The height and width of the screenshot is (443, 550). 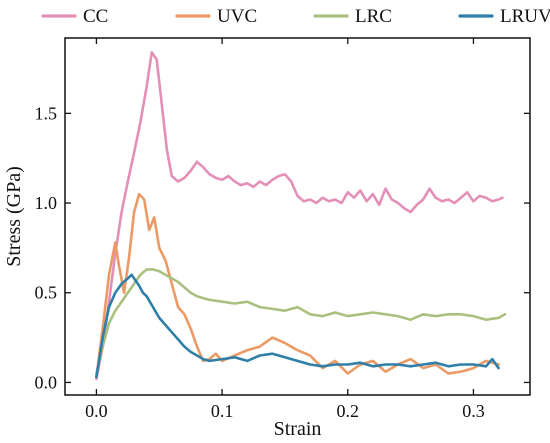 I want to click on legend-label-uvc: UVC, so click(x=237, y=16).